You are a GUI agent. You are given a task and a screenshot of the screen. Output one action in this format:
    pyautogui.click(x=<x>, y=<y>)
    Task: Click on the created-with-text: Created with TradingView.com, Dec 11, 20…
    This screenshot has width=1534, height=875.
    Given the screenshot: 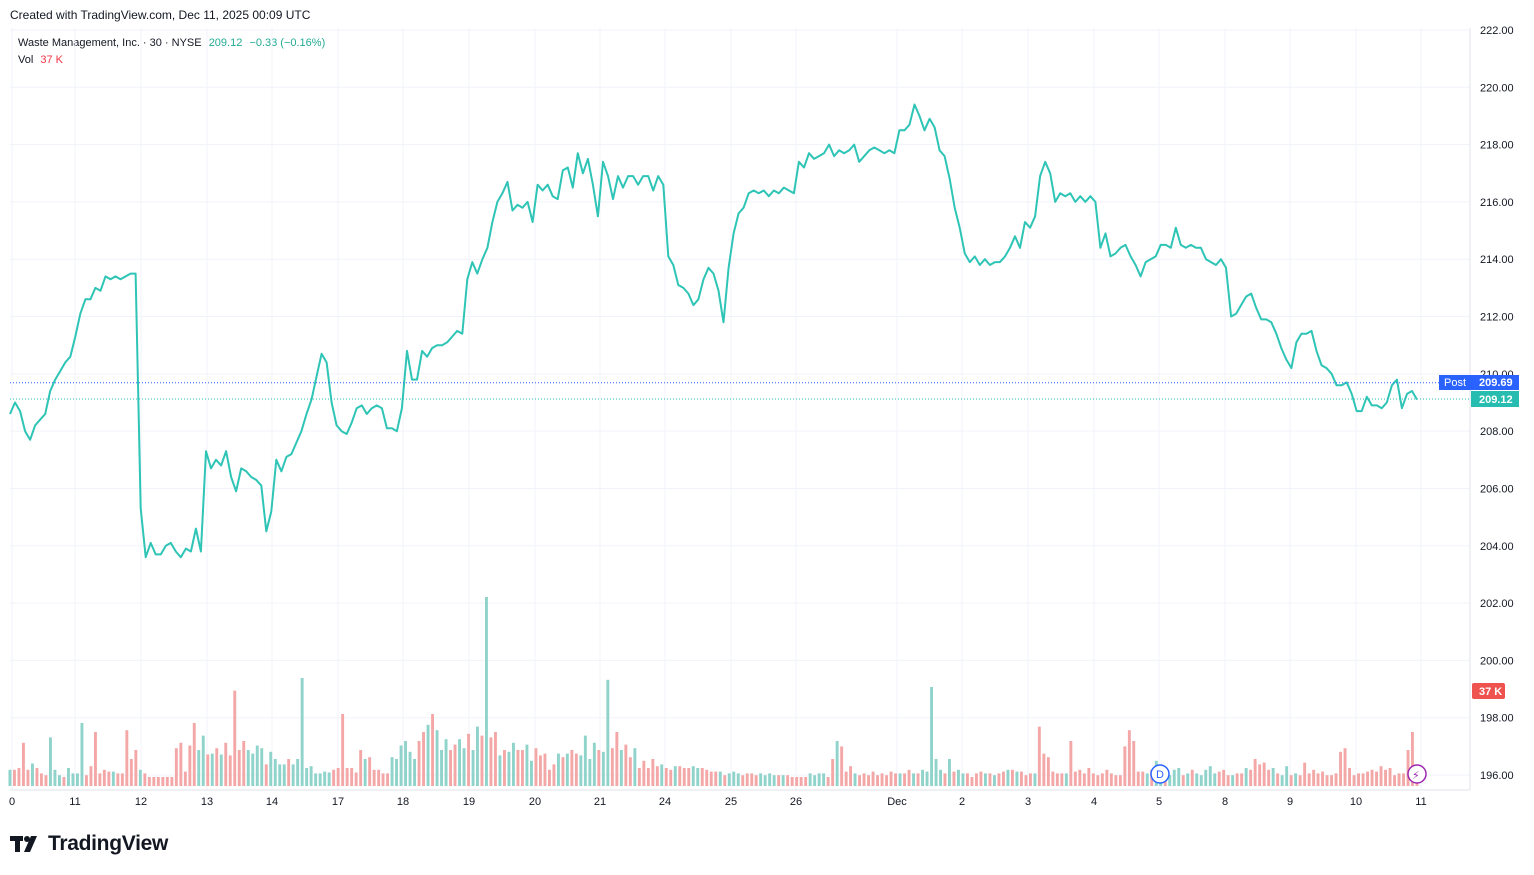 What is the action you would take?
    pyautogui.click(x=160, y=15)
    